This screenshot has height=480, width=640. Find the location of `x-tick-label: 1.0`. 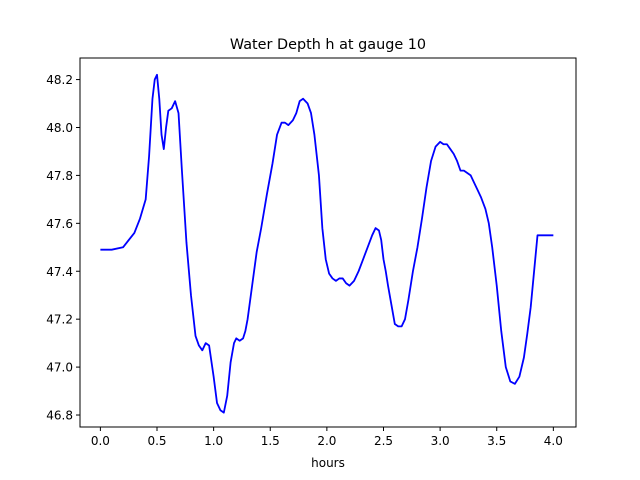

x-tick-label: 1.0 is located at coordinates (213, 441).